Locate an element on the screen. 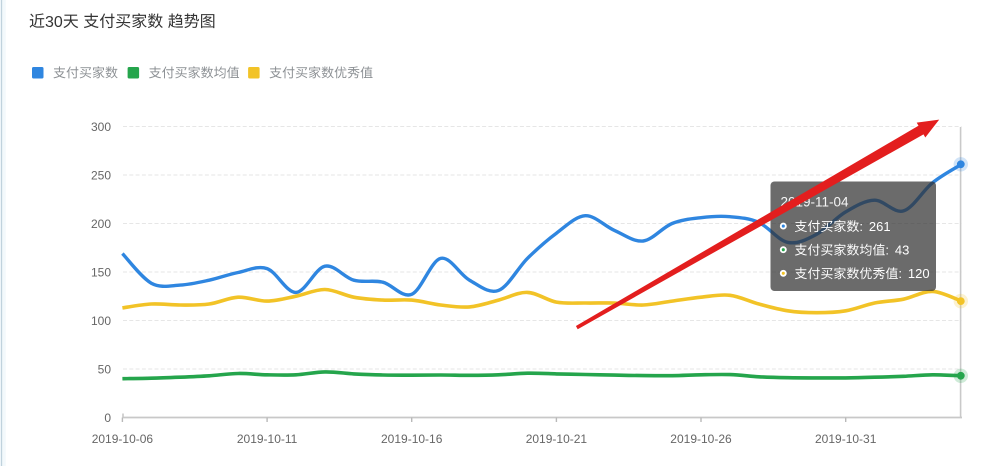 The image size is (988, 471). svg-text: 150 is located at coordinates (101, 272).